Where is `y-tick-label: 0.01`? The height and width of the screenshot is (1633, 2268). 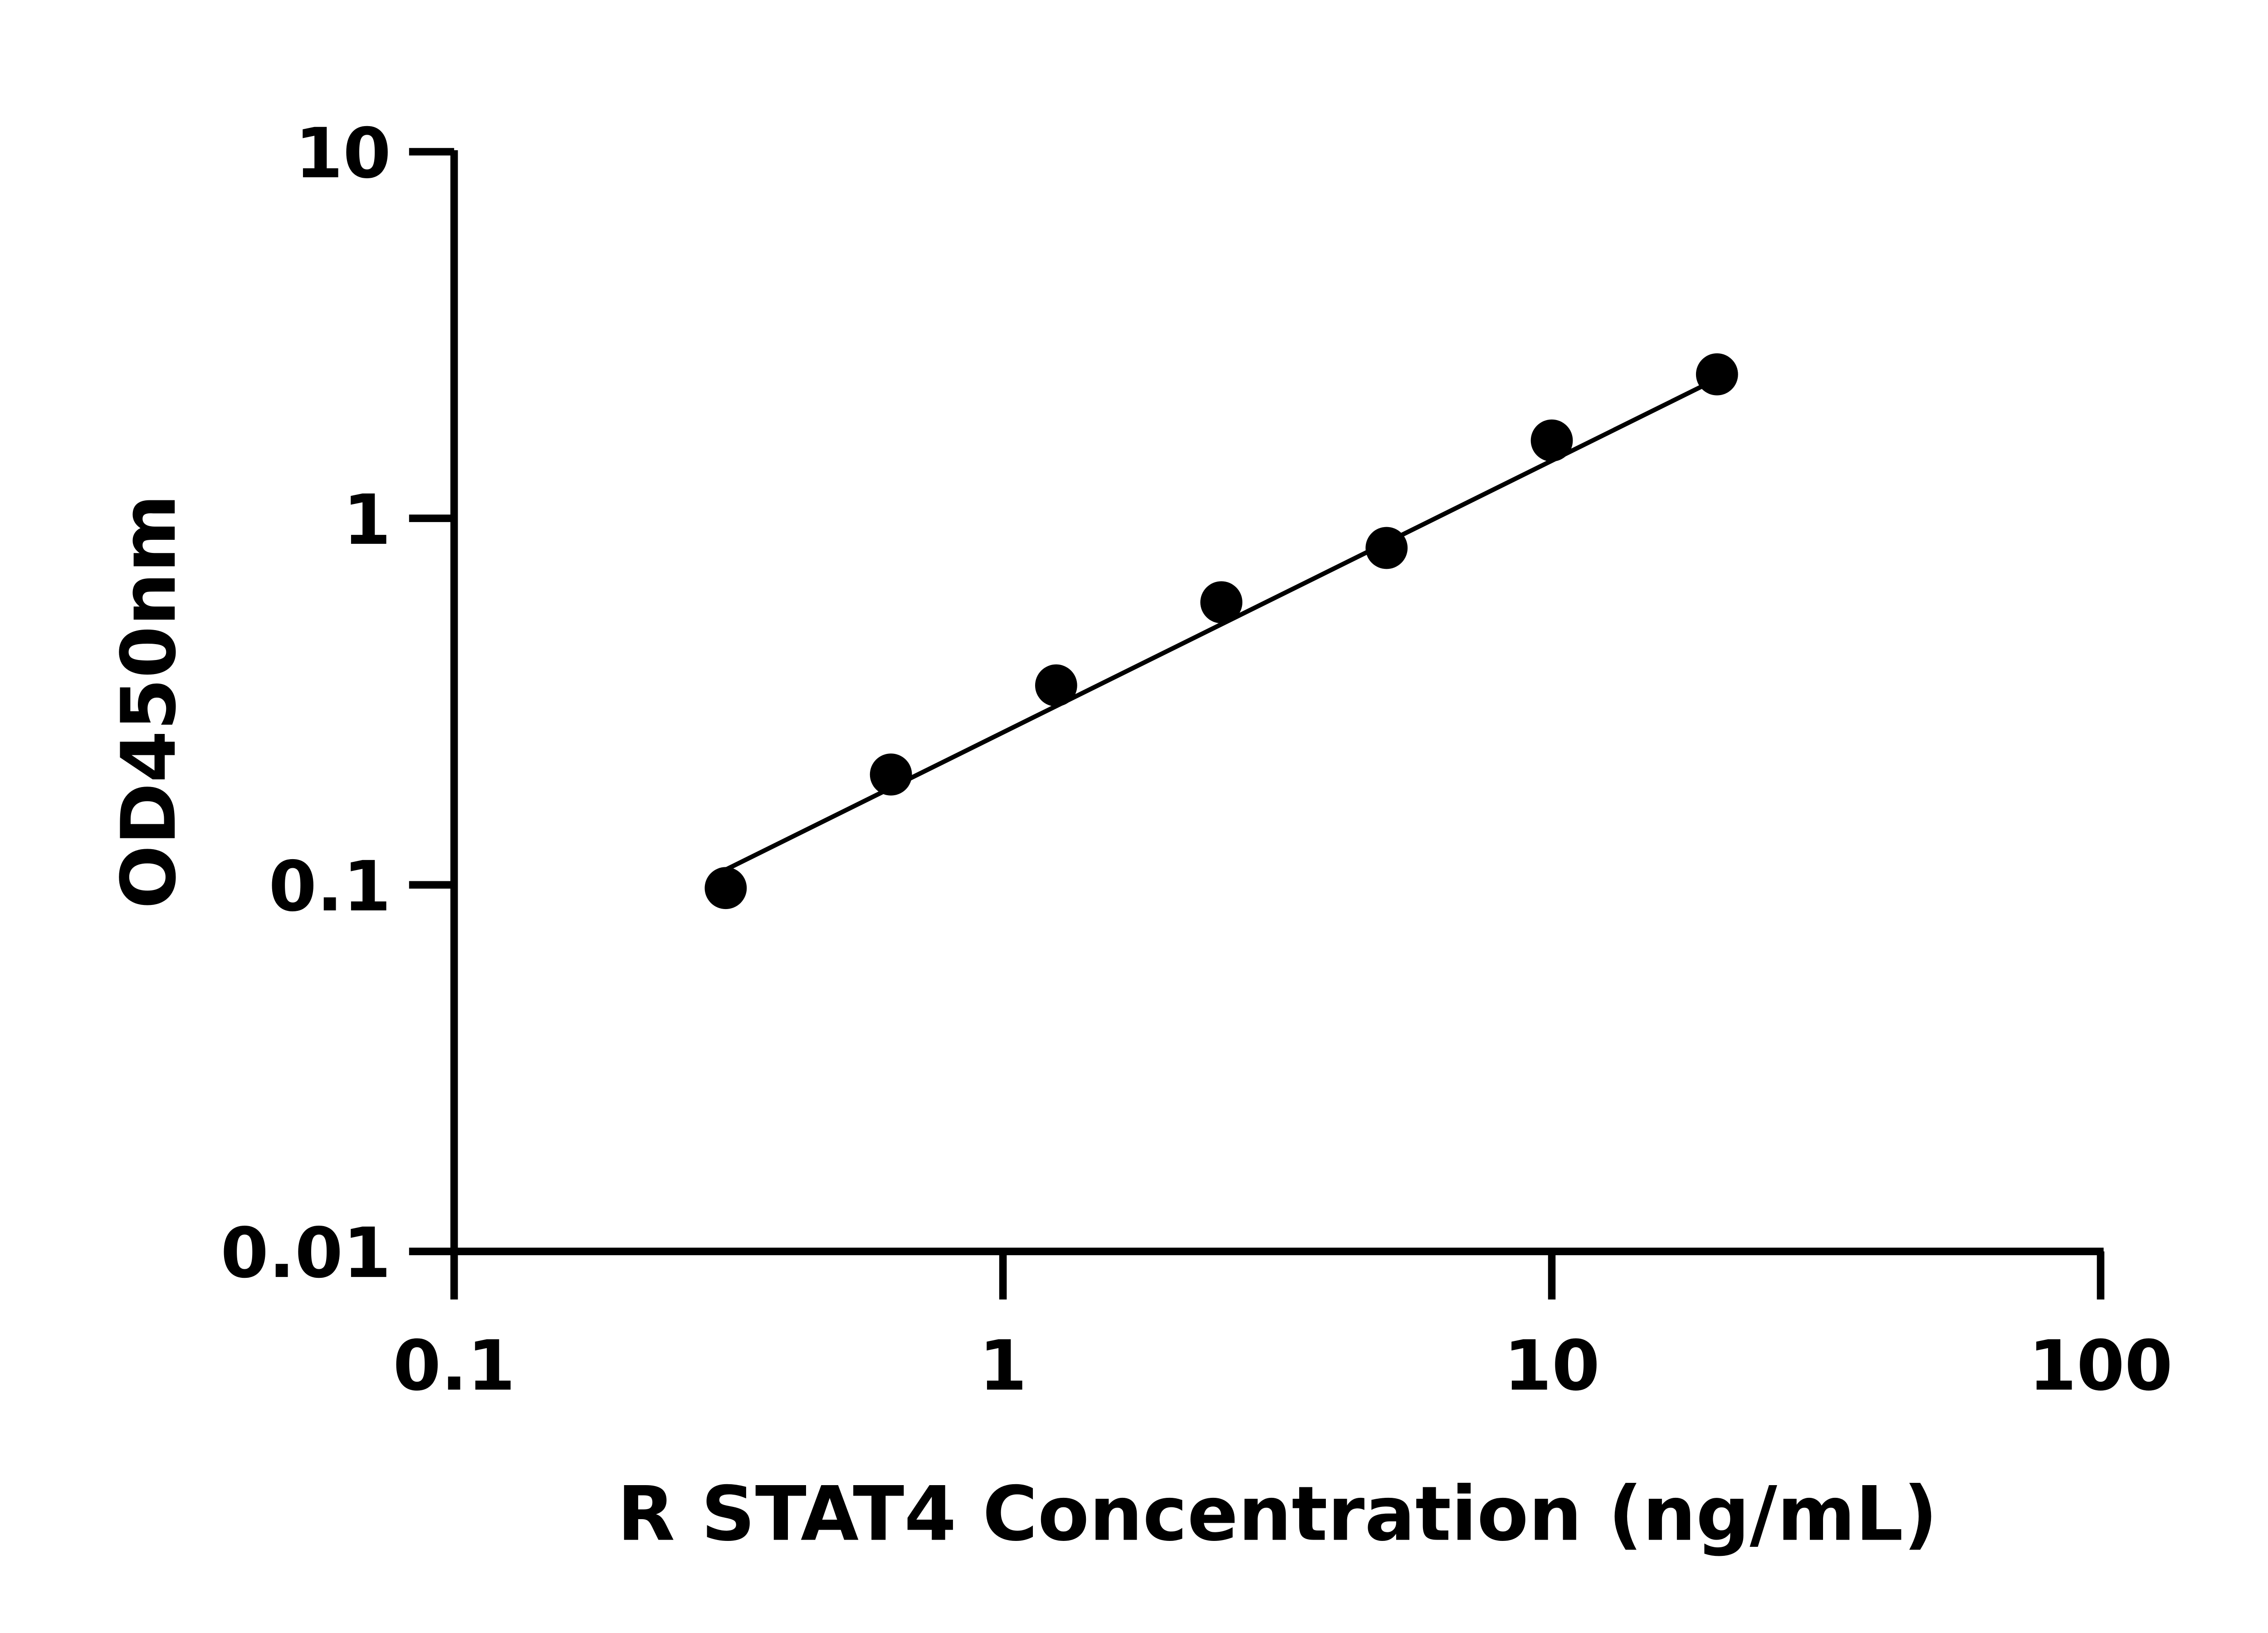
y-tick-label: 0.01 is located at coordinates (305, 1253).